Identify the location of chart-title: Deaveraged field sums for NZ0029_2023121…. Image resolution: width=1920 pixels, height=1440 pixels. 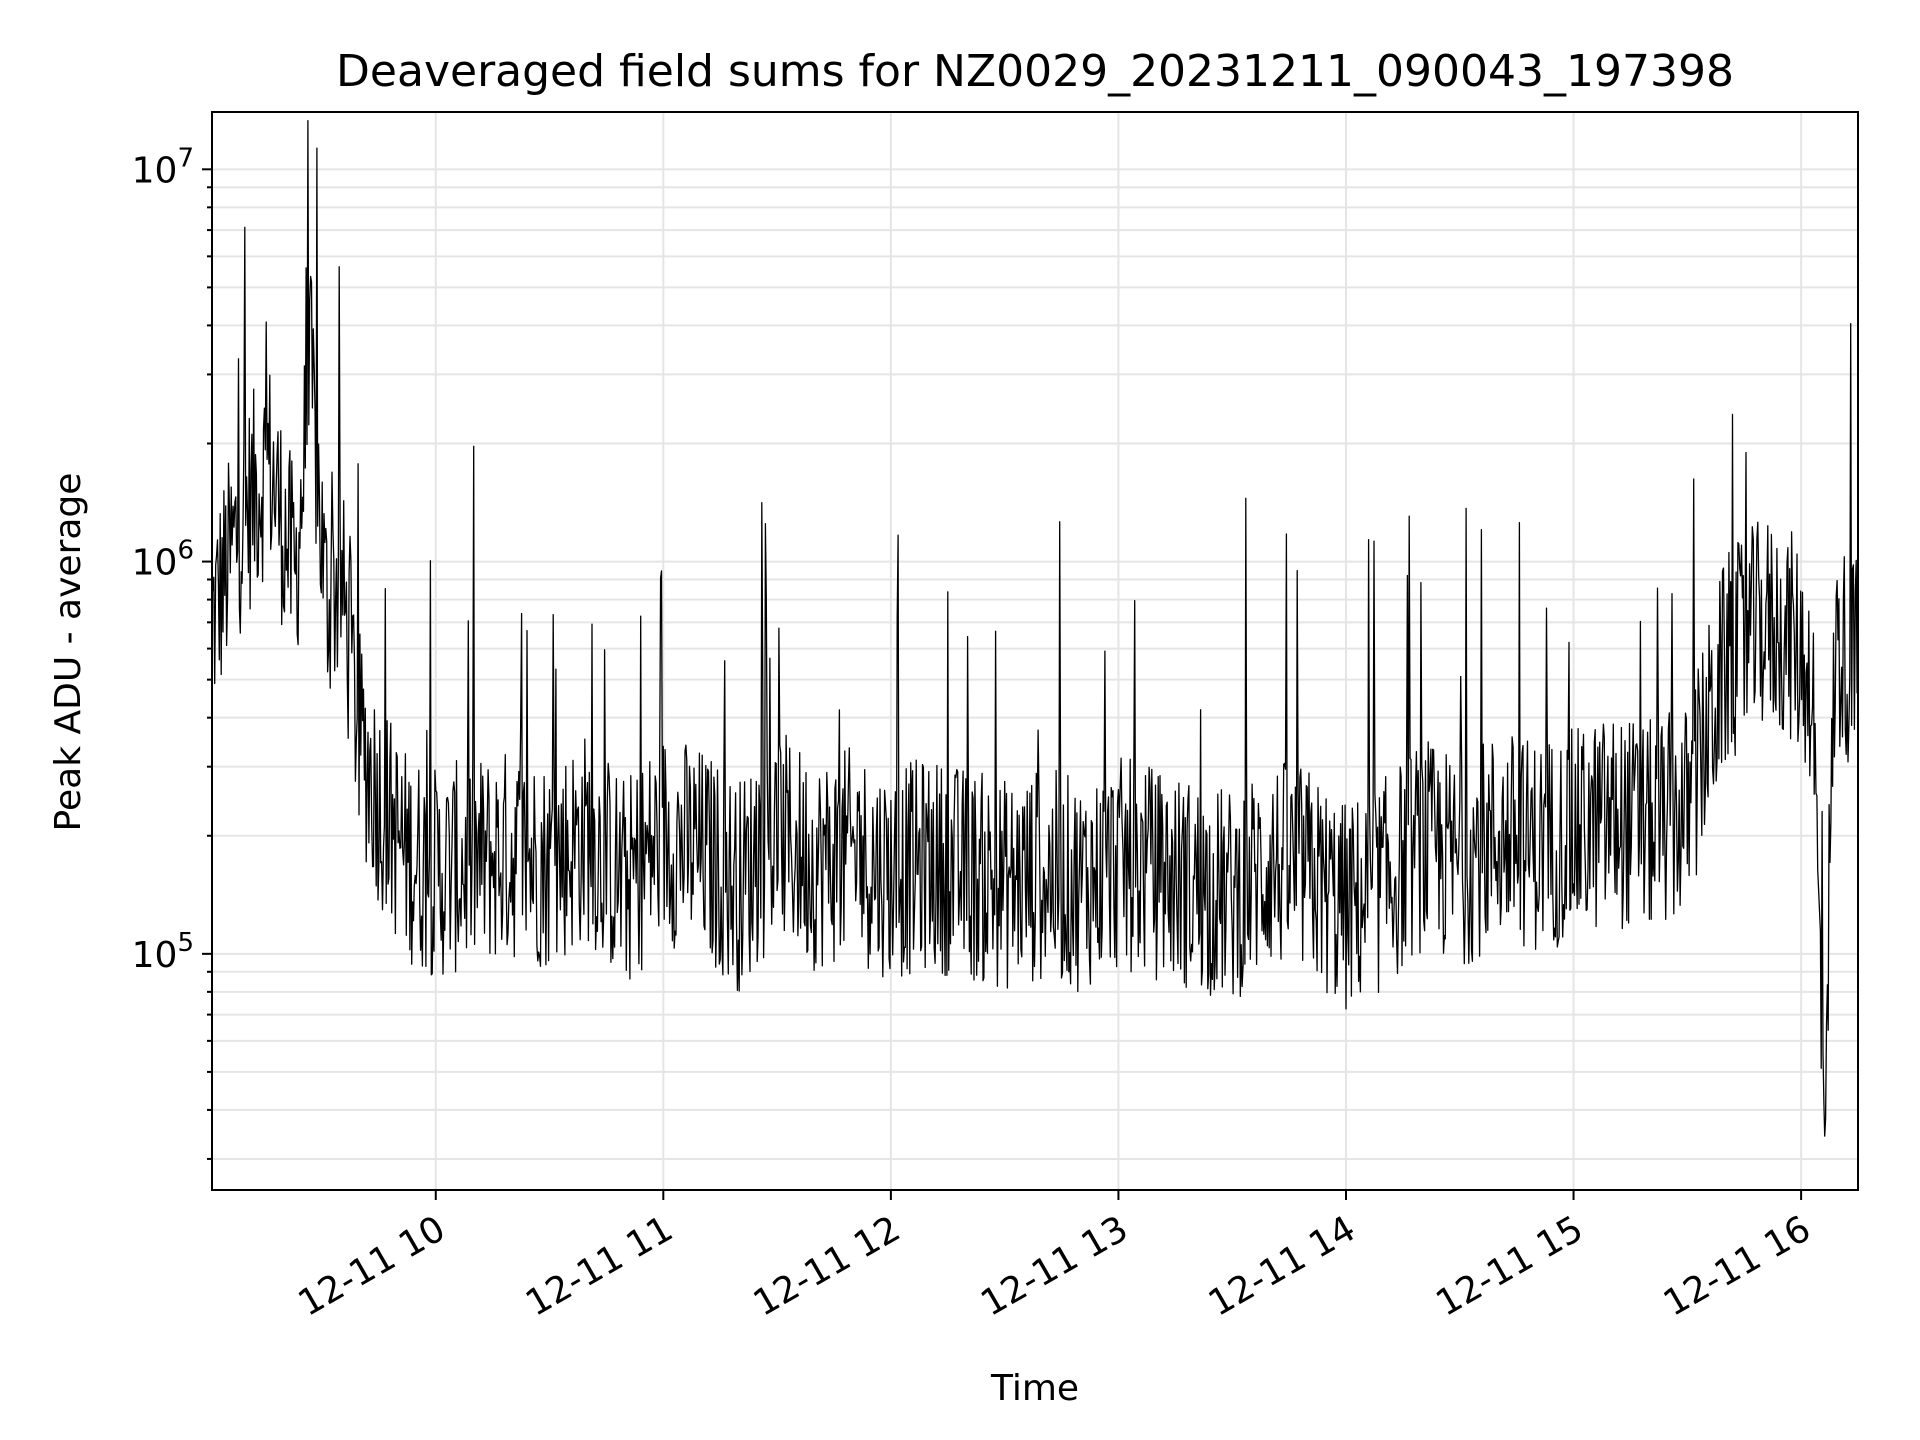
(1035, 71).